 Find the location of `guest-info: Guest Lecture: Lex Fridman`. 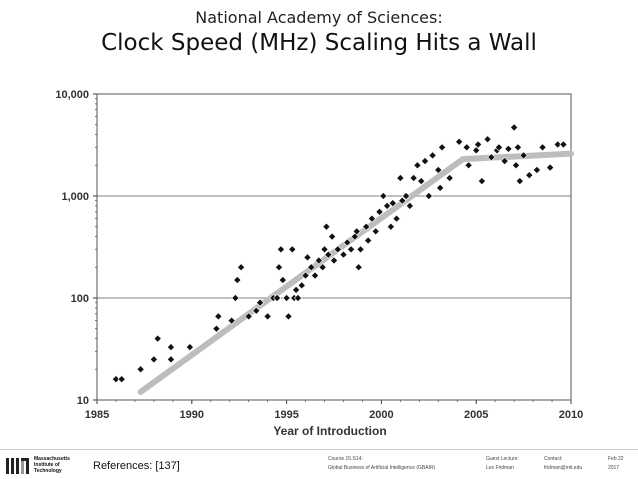

guest-info: Guest Lecture: Lex Fridman is located at coordinates (502, 464).